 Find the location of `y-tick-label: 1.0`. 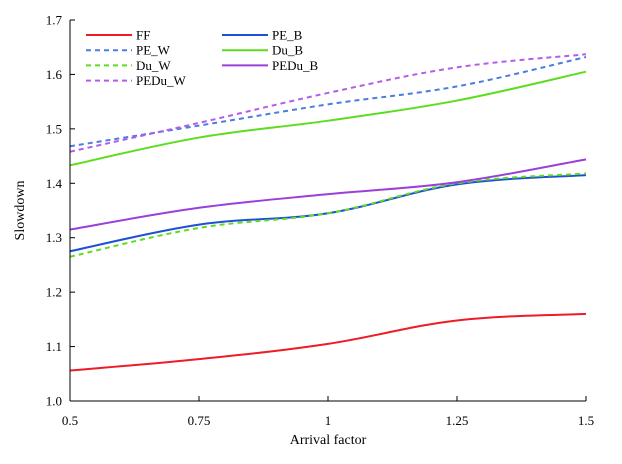

y-tick-label: 1.0 is located at coordinates (54, 401).